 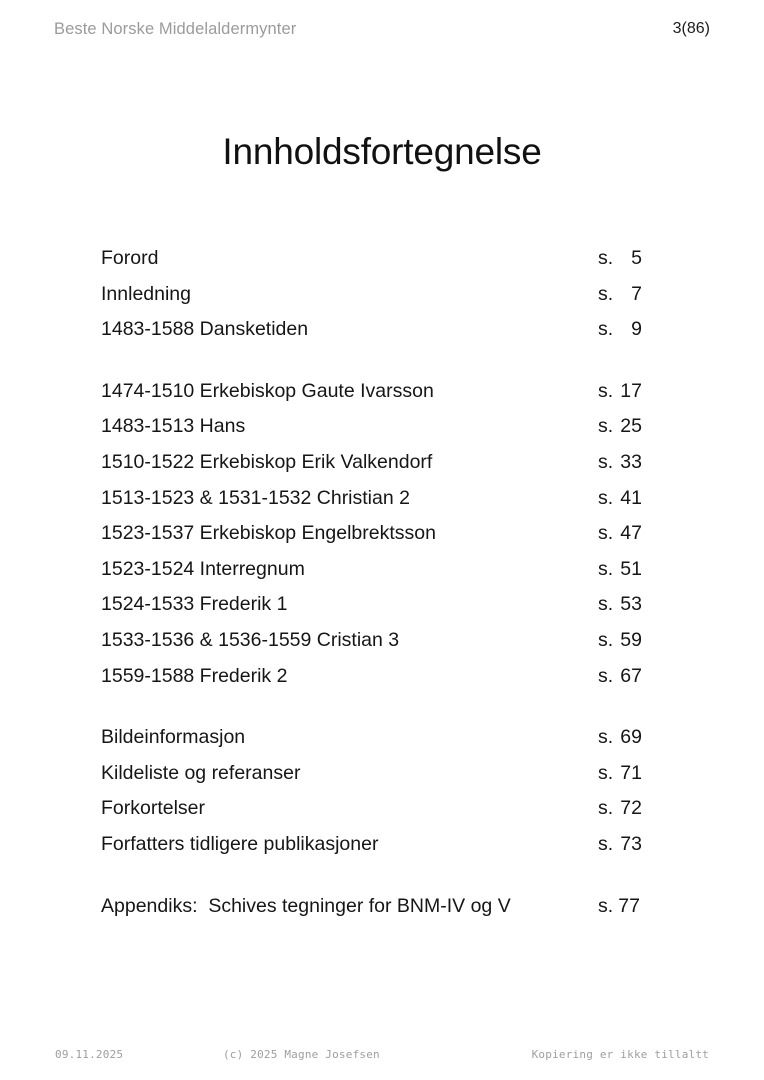 I want to click on toc-entry-page-number: 59, so click(x=631, y=639).